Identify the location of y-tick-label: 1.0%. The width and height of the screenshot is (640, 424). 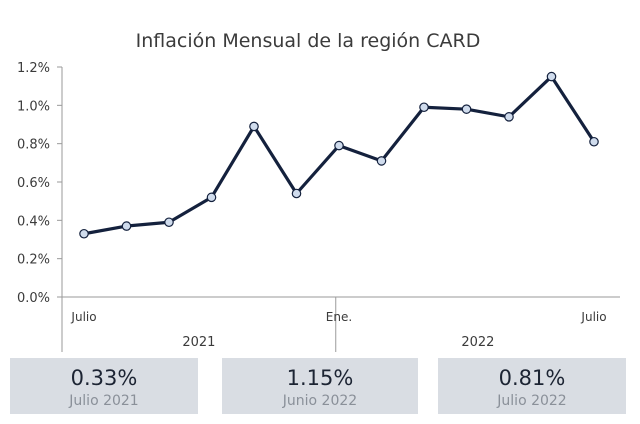
(33, 106).